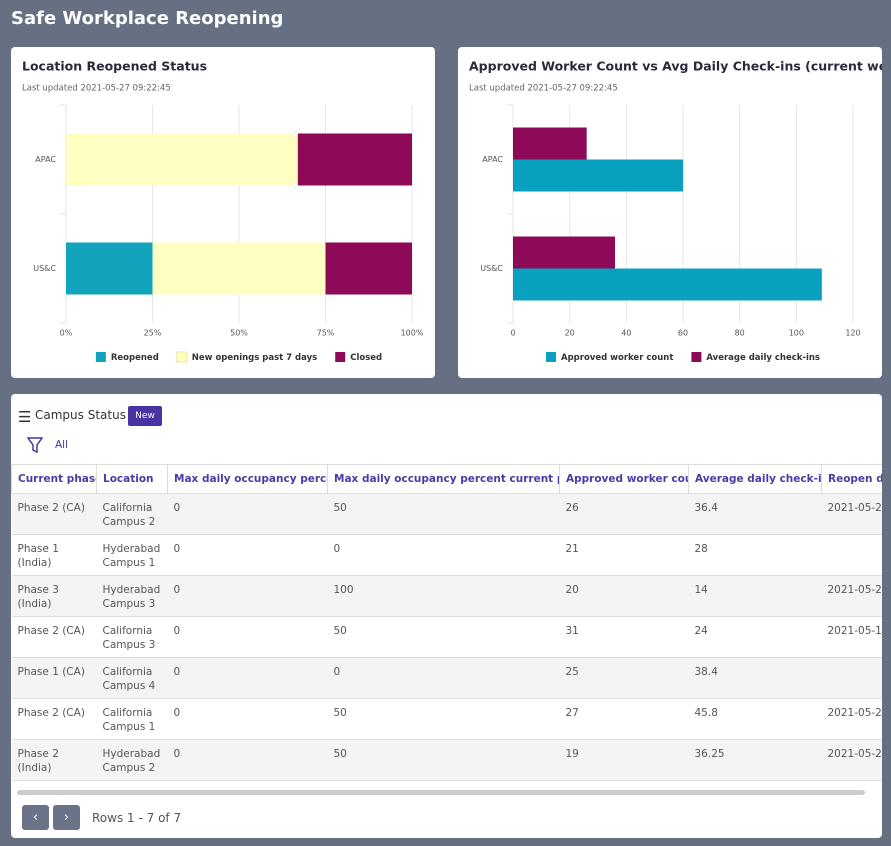 The width and height of the screenshot is (891, 846). Describe the element at coordinates (626, 333) in the screenshot. I see `x-tick-label: 40` at that location.